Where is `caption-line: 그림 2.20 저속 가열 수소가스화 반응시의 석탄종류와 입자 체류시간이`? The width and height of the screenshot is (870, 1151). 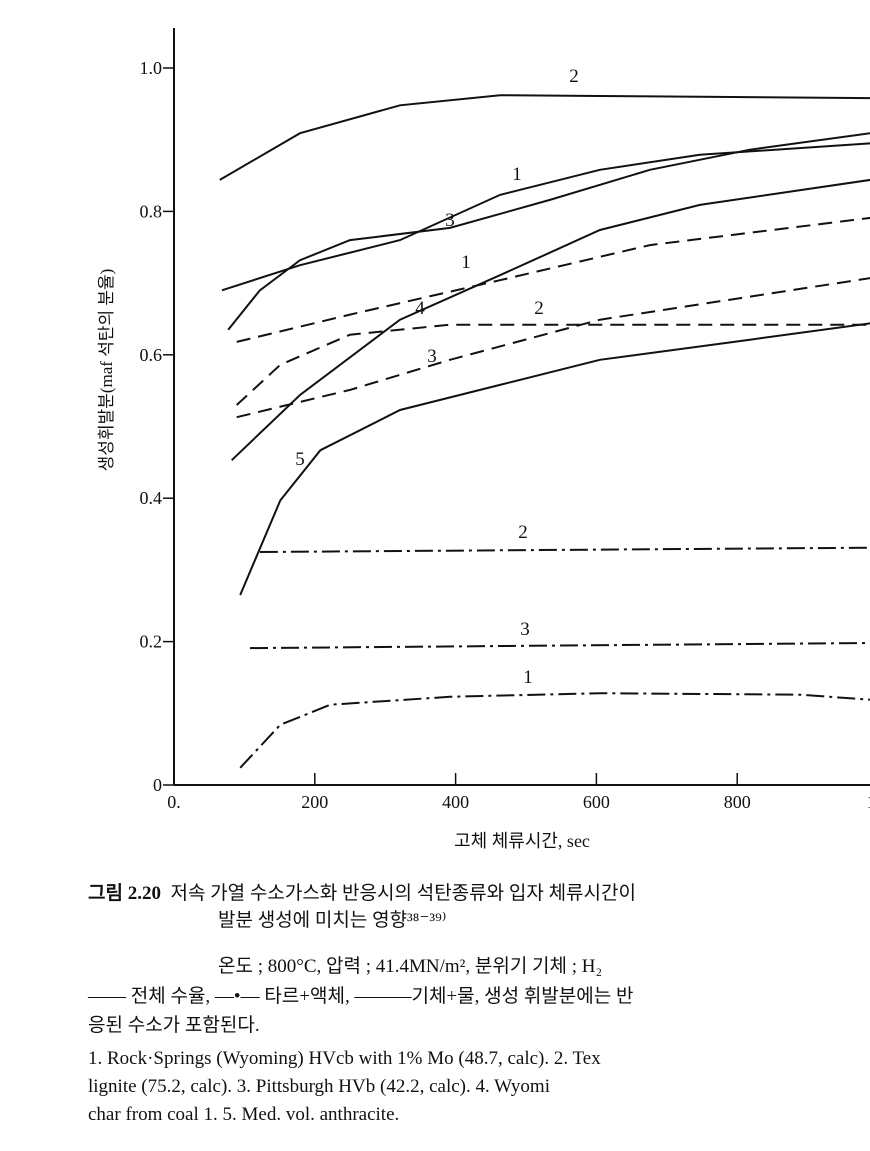
caption-line: 그림 2.20 저속 가열 수소가스화 반응시의 석탄종류와 입자 체류시간이 is located at coordinates (362, 893).